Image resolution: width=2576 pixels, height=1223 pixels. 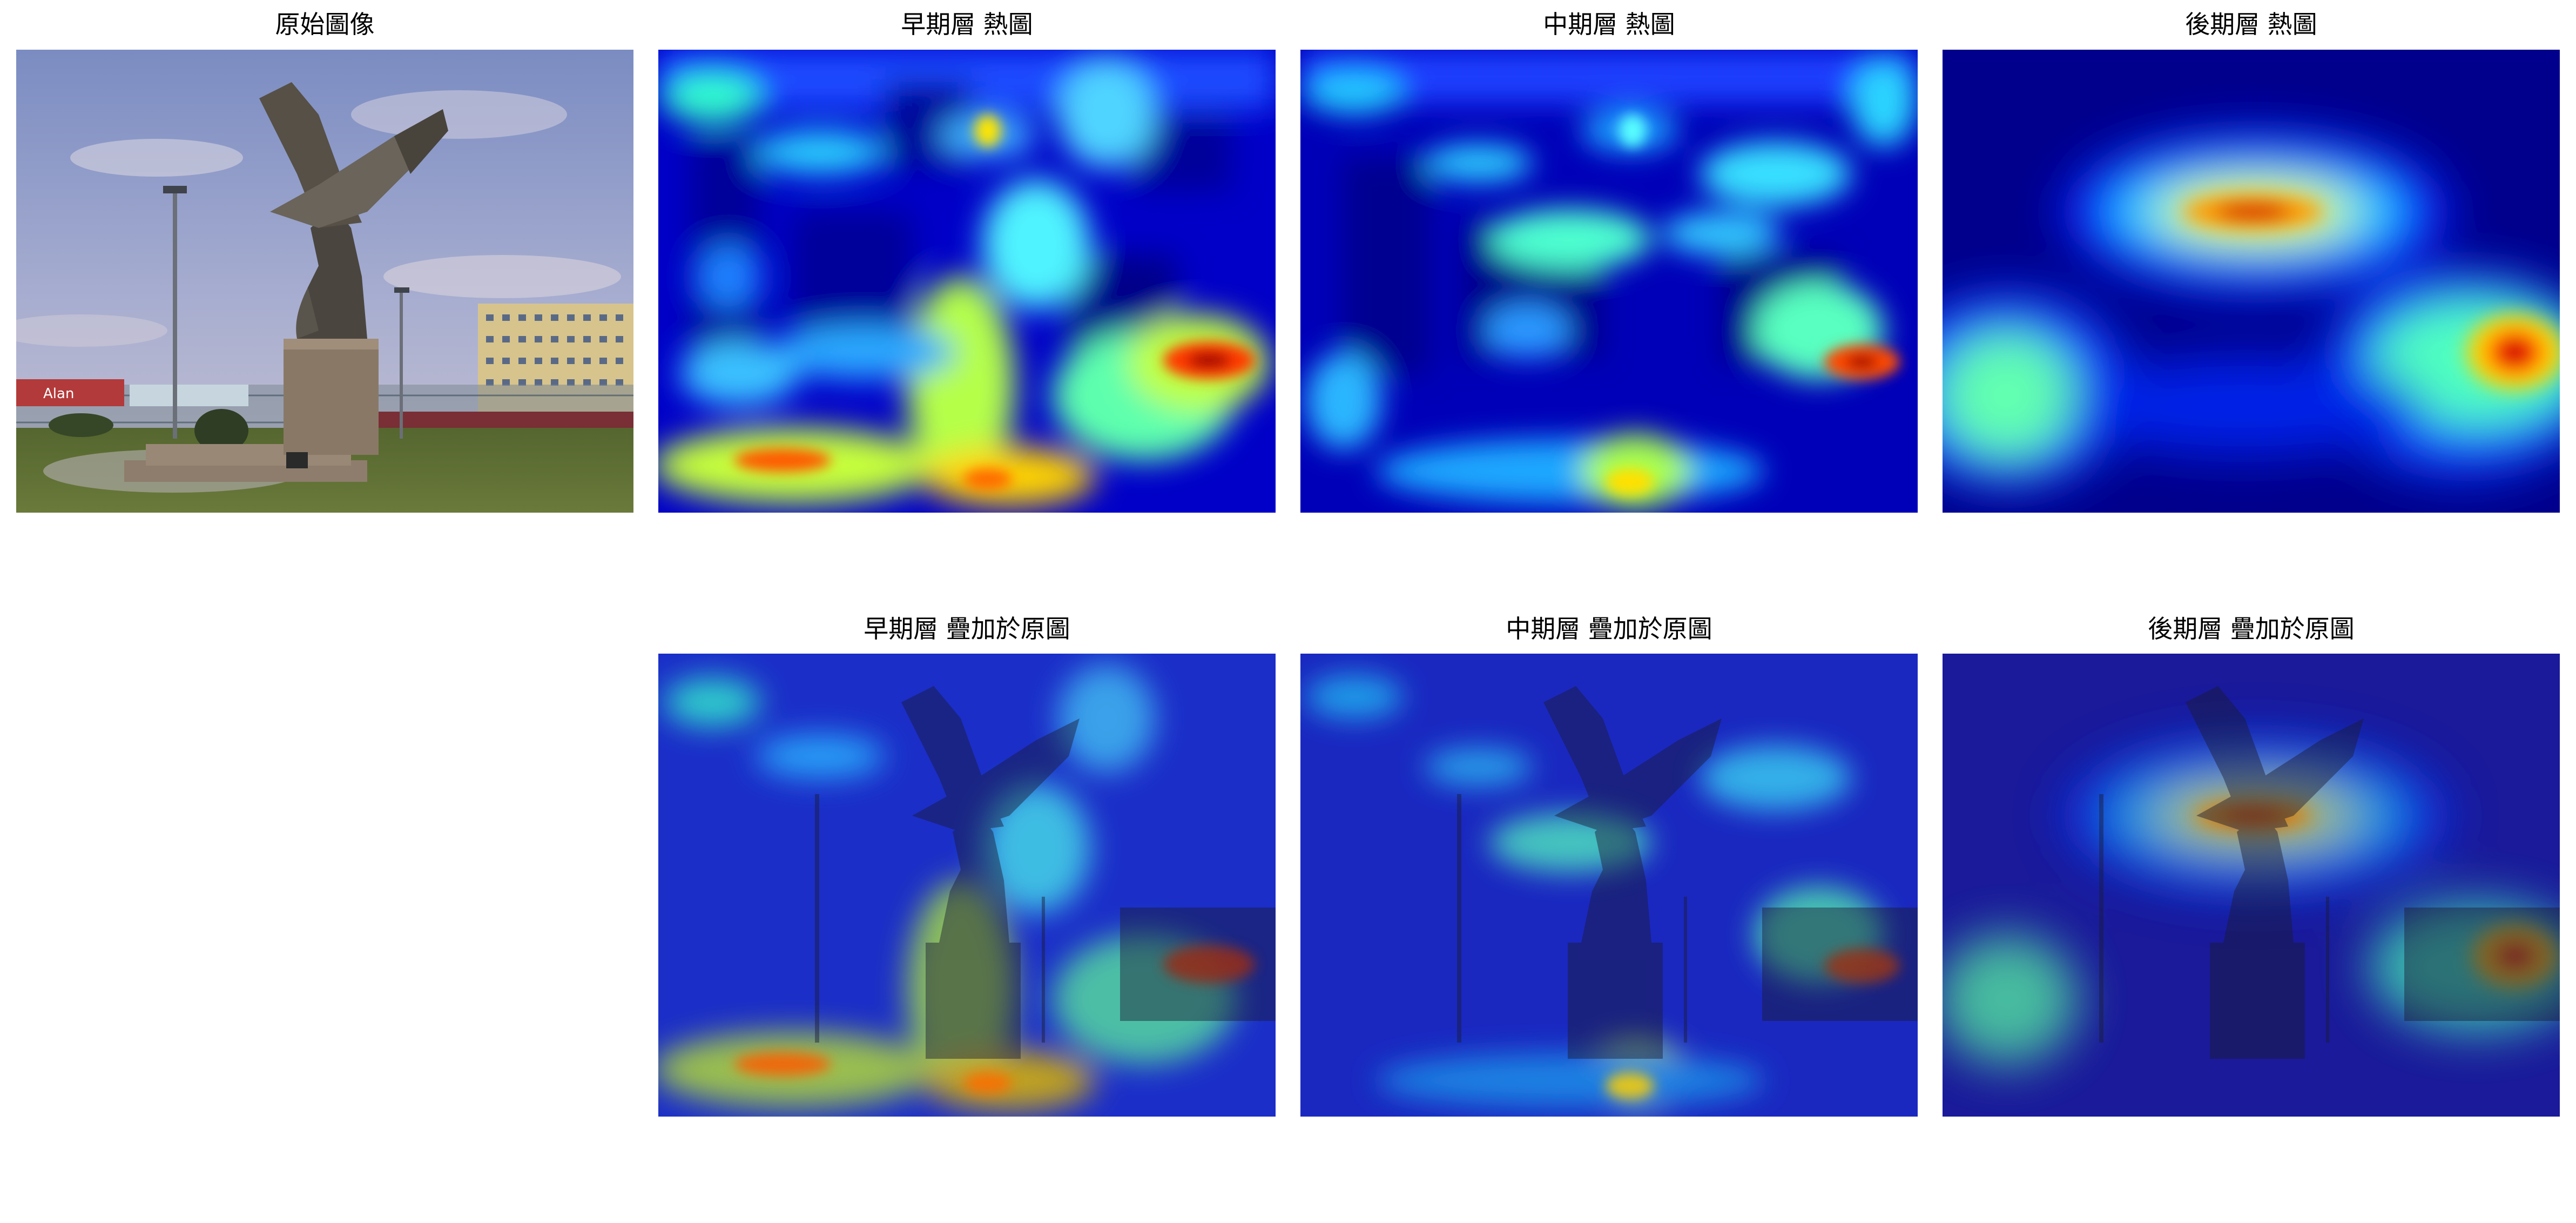 What do you see at coordinates (2251, 885) in the screenshot?
I see `late-overlay` at bounding box center [2251, 885].